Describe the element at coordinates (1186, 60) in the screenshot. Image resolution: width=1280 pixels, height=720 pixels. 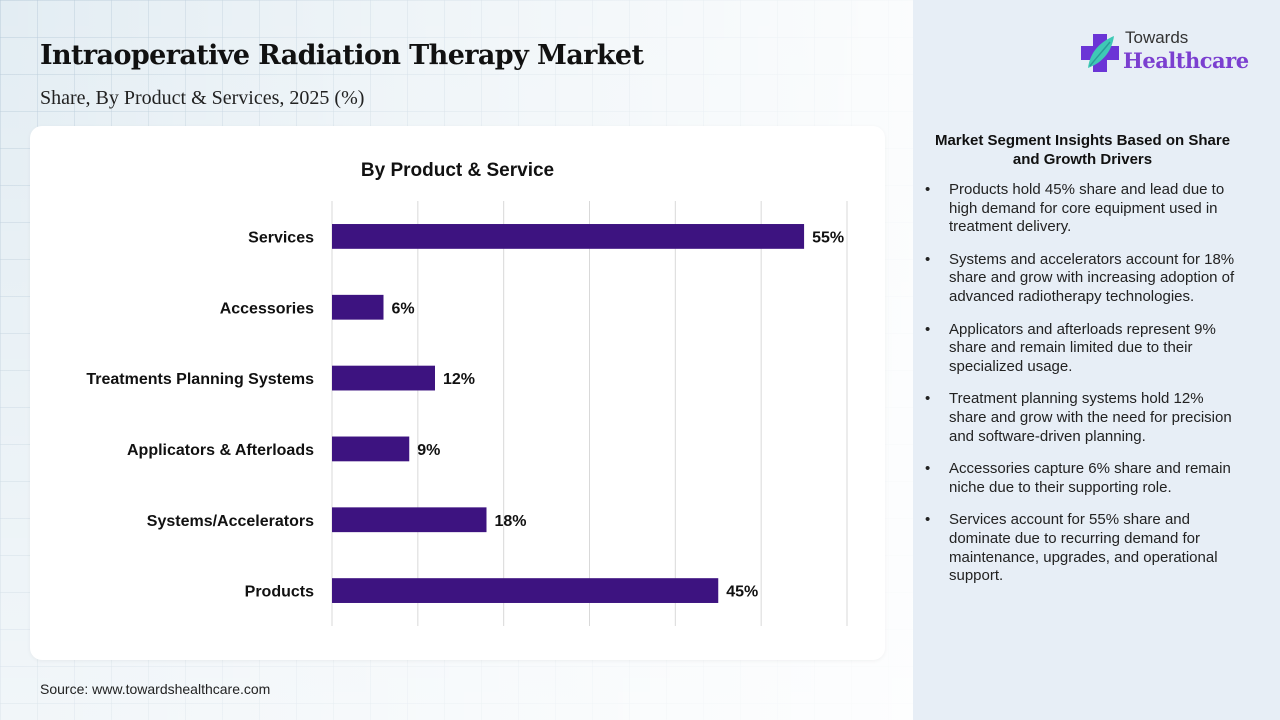
I see `logo-text-healthcare: Healthcare` at that location.